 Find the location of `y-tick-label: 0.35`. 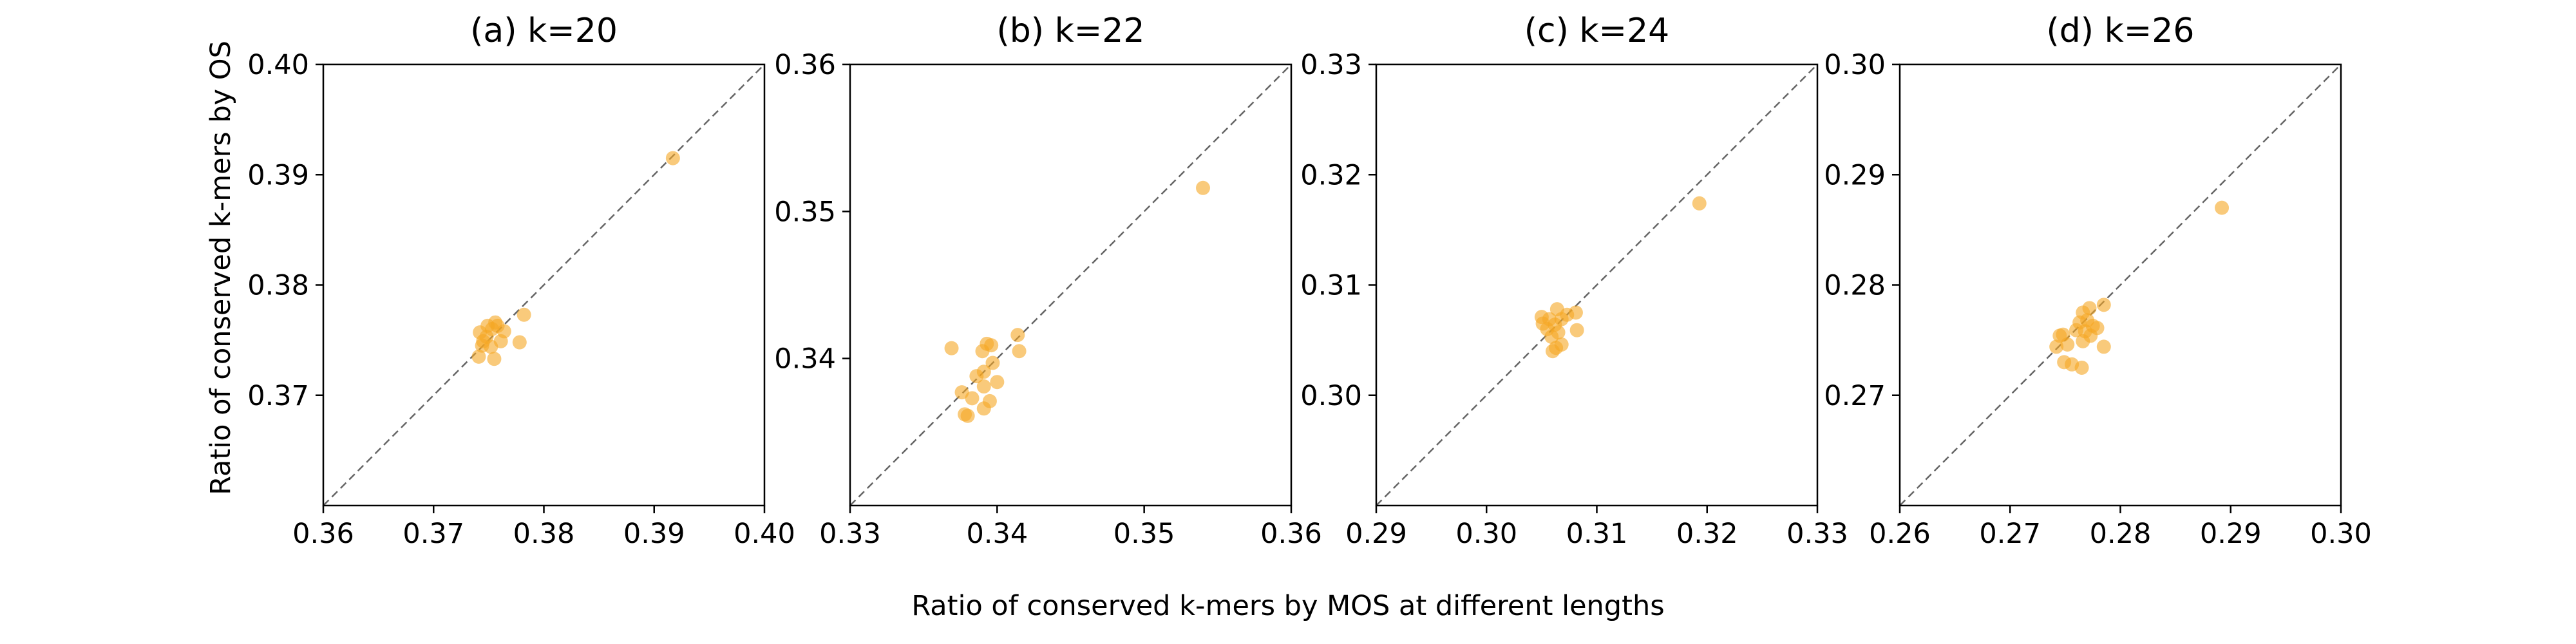

y-tick-label: 0.35 is located at coordinates (805, 212).